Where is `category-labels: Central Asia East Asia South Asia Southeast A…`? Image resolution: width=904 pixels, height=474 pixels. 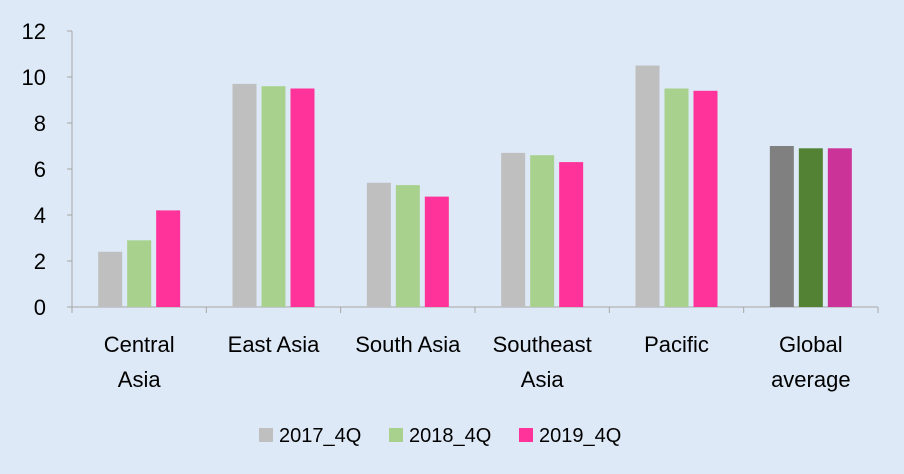
category-labels: Central Asia East Asia South Asia Southeast A… is located at coordinates (477, 362).